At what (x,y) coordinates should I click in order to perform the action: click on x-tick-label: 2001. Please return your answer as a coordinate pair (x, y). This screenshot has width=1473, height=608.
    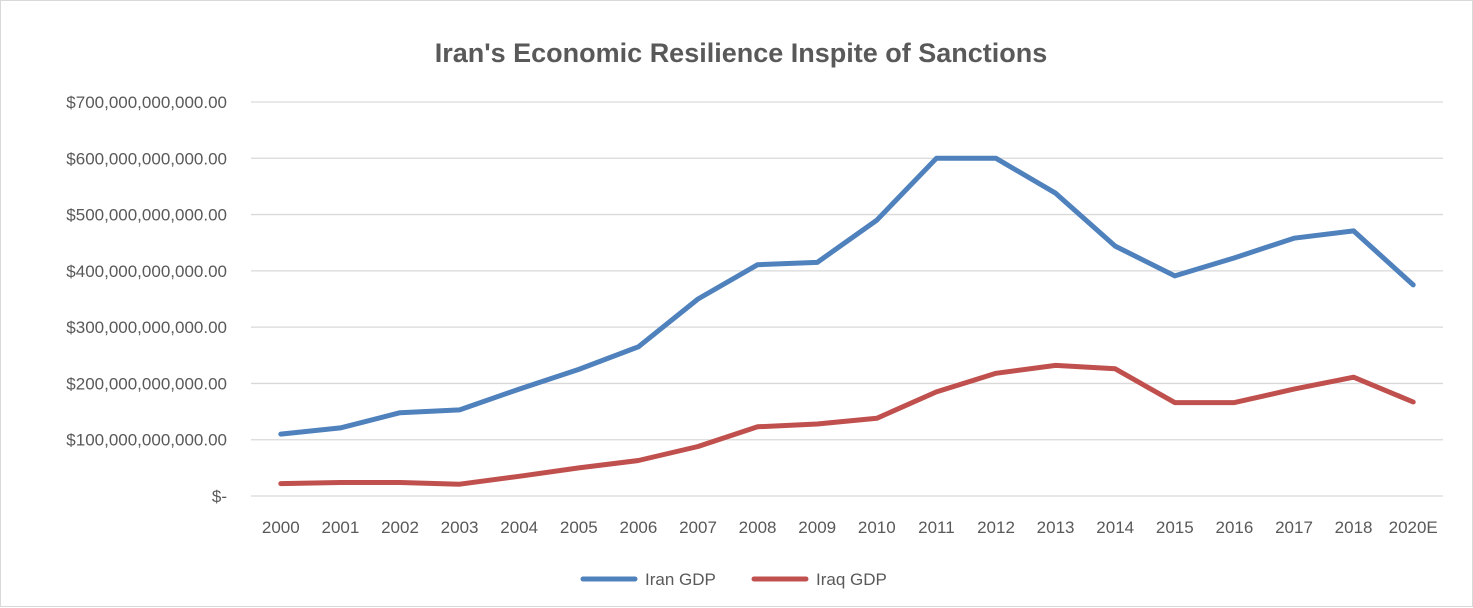
    Looking at the image, I should click on (340, 527).